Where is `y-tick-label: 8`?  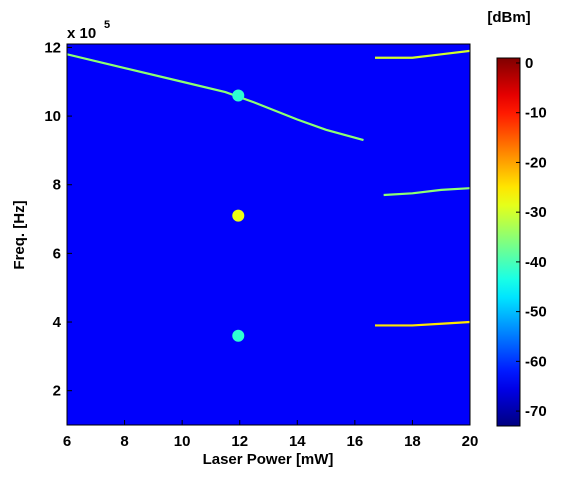
y-tick-label: 8 is located at coordinates (57, 185).